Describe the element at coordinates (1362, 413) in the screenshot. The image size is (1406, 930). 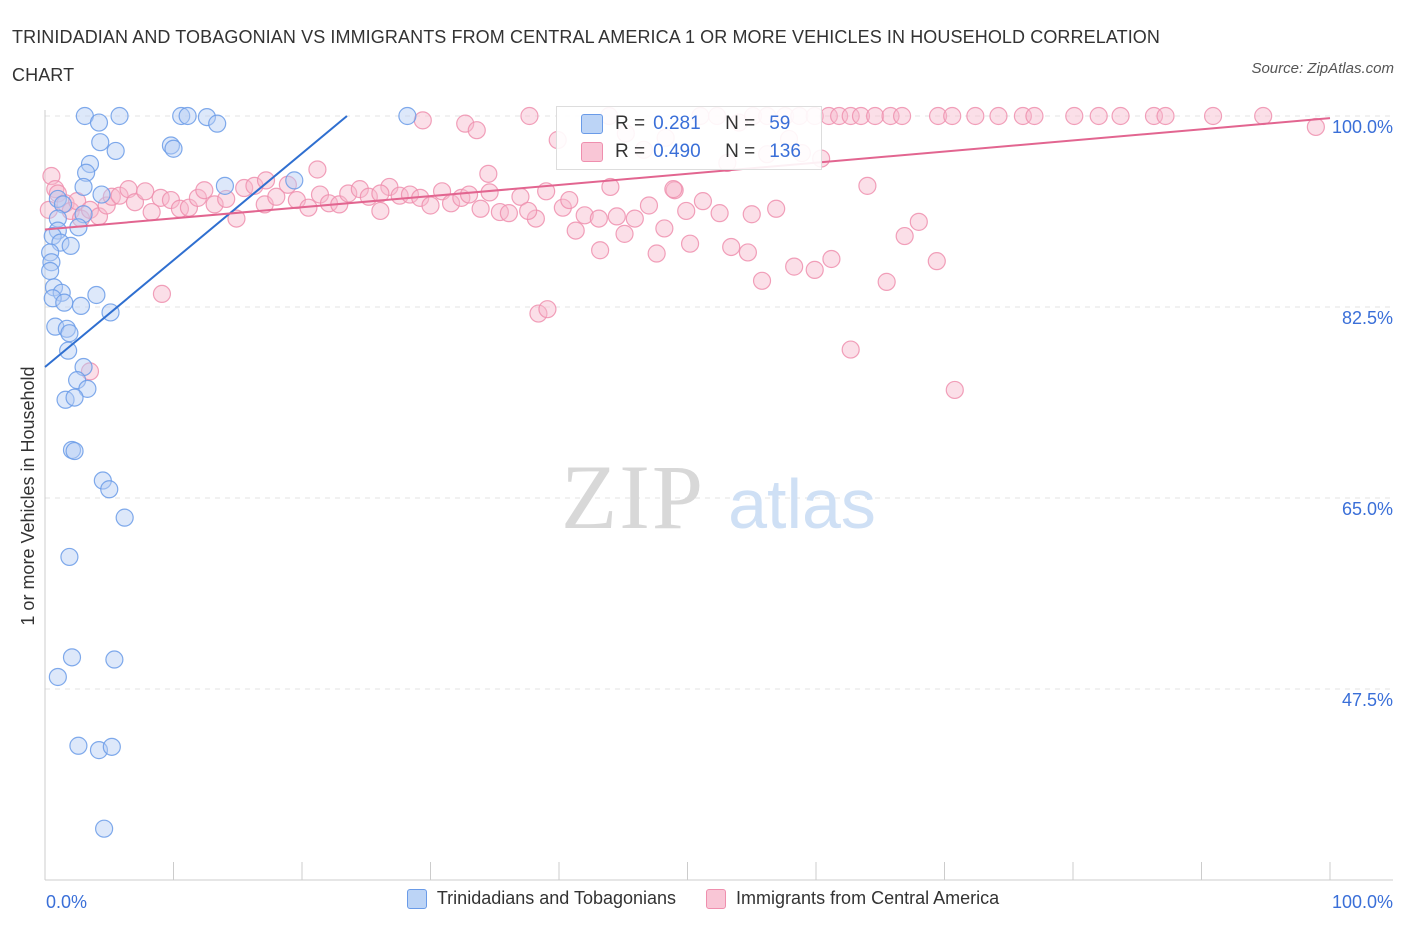
I see `y-tick-labels: 47.5% 65.0% 82.5% 100.0%` at that location.